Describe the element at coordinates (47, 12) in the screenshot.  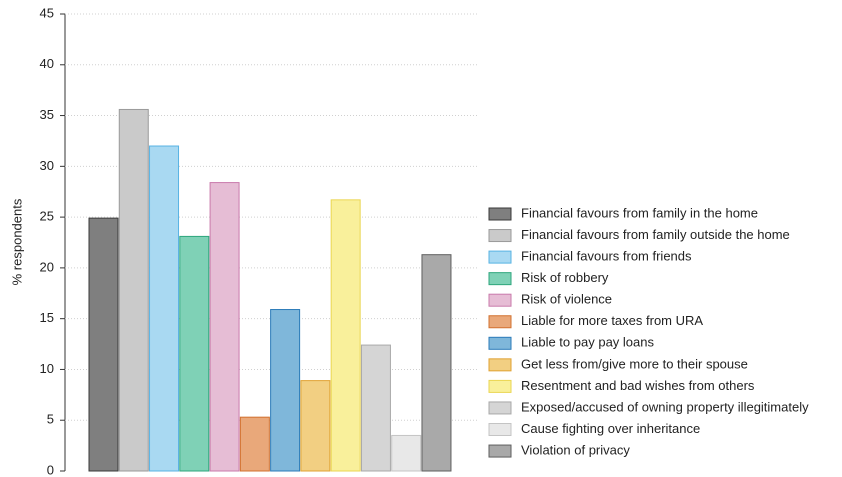
I see `y-tick-label: 45` at that location.